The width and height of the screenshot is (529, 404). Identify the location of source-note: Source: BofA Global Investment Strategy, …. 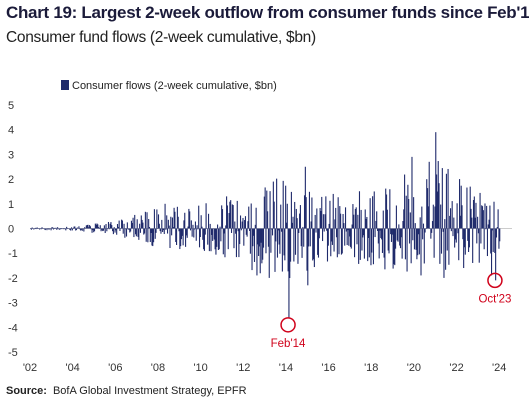
(126, 391).